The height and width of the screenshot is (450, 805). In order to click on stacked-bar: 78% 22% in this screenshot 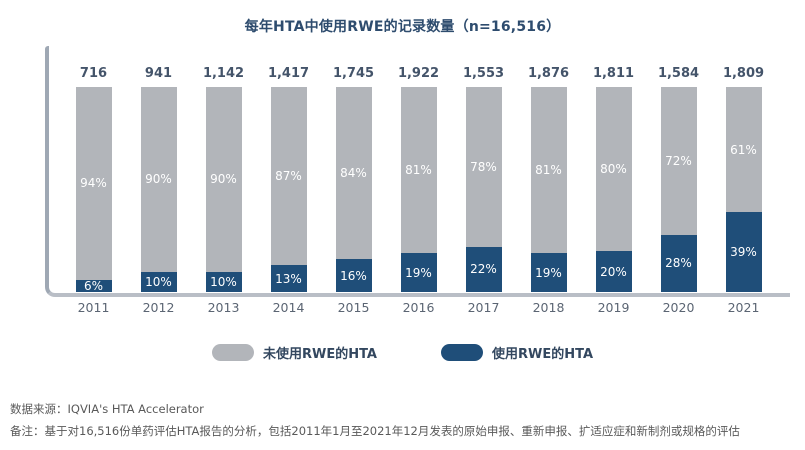, I will do `click(483, 189)`.